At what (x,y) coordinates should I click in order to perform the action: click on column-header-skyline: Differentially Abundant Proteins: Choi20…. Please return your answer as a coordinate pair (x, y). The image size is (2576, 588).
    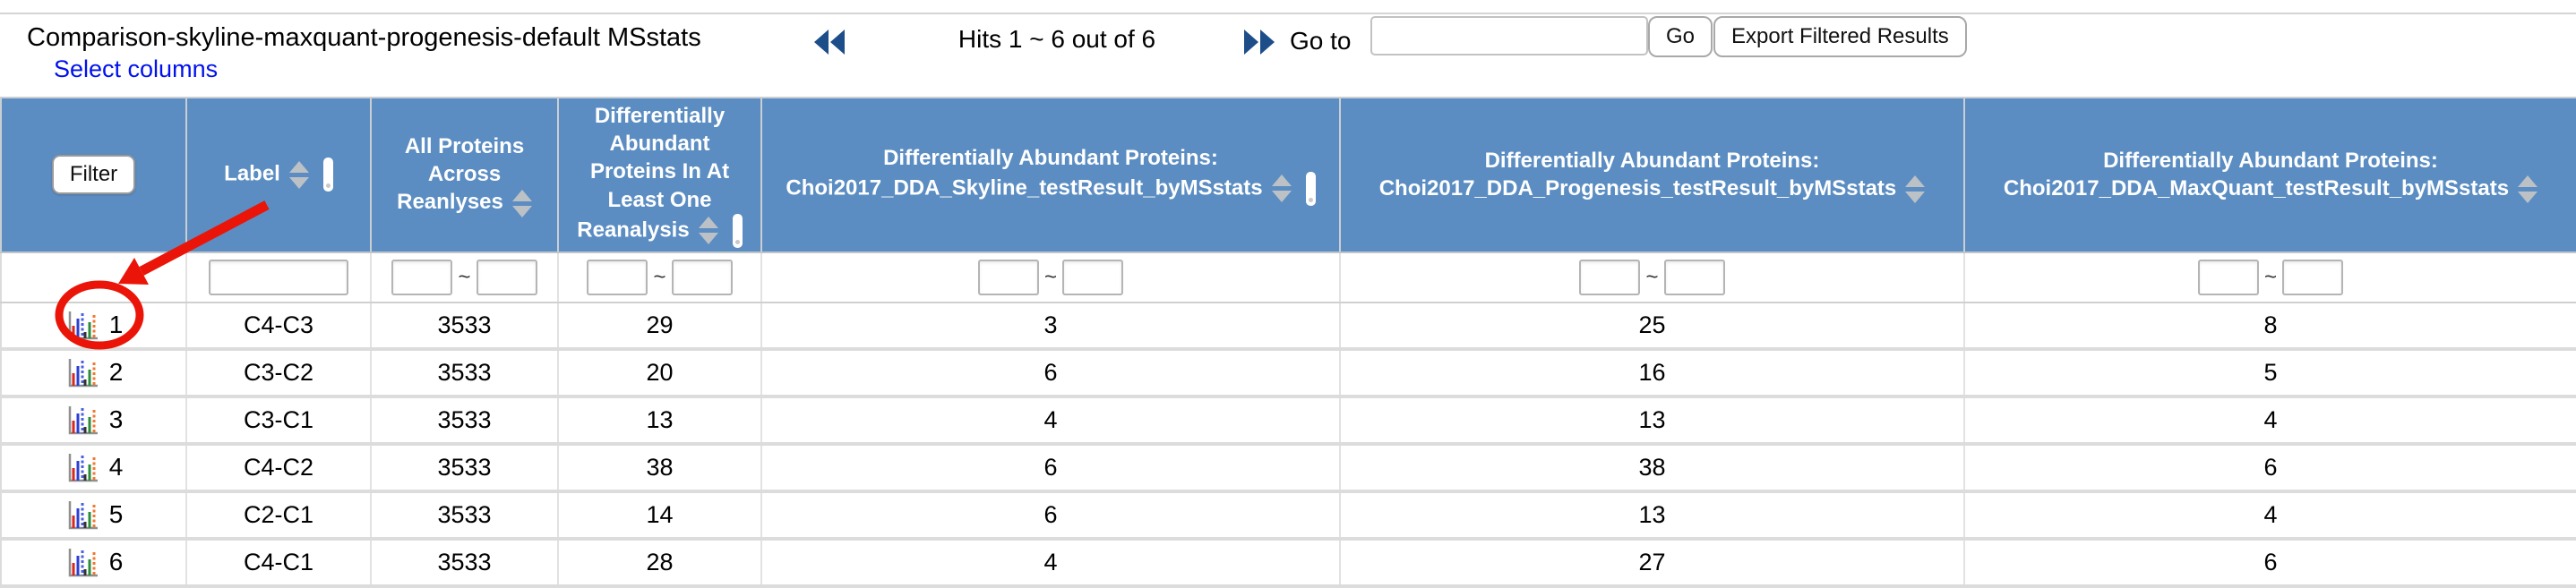
    Looking at the image, I should click on (1051, 175).